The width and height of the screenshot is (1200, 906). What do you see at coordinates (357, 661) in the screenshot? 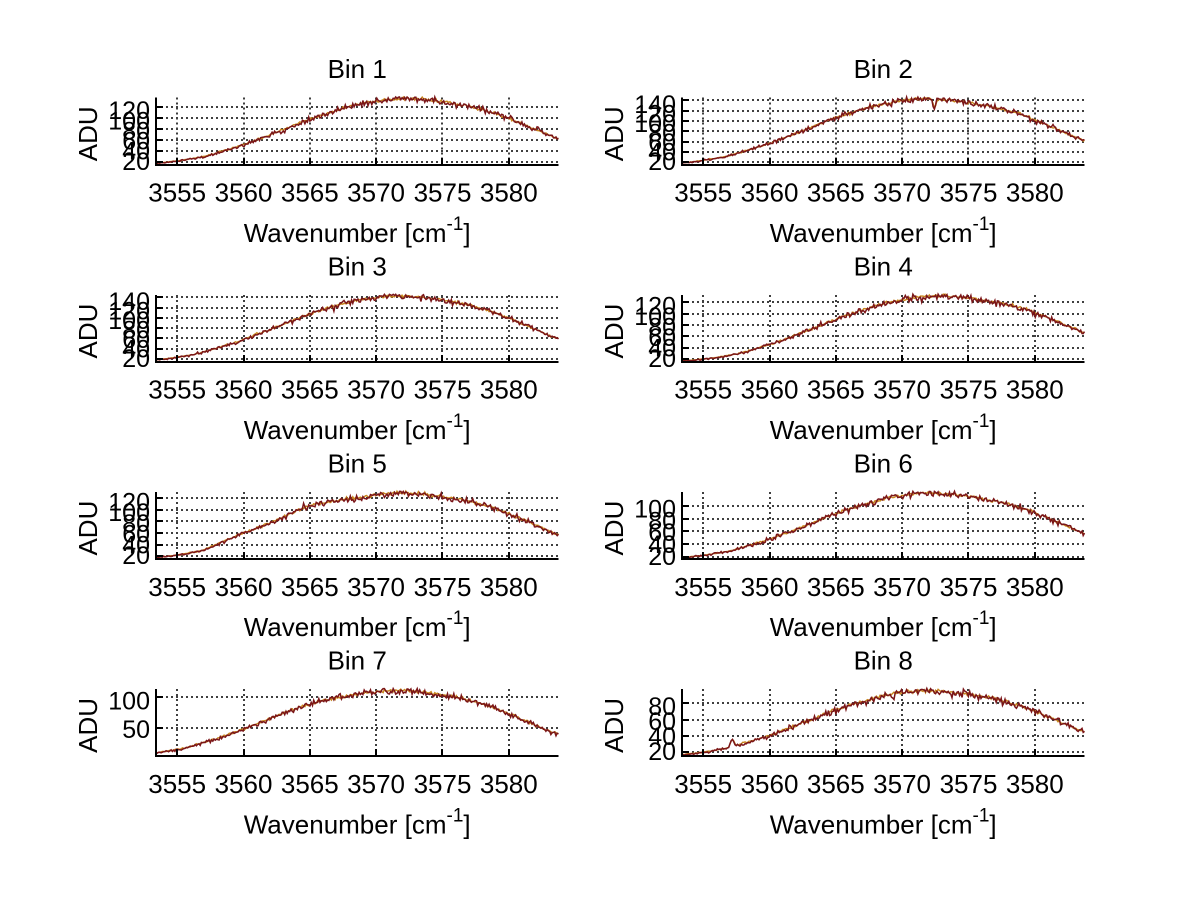
I see `svg-text: Bin 7` at bounding box center [357, 661].